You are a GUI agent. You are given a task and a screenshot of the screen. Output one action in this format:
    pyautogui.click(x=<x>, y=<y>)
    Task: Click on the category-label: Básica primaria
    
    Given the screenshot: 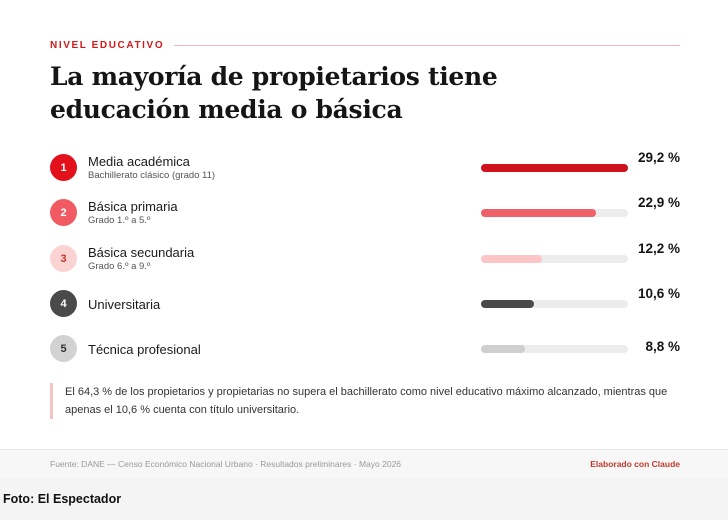 What is the action you would take?
    pyautogui.click(x=133, y=206)
    